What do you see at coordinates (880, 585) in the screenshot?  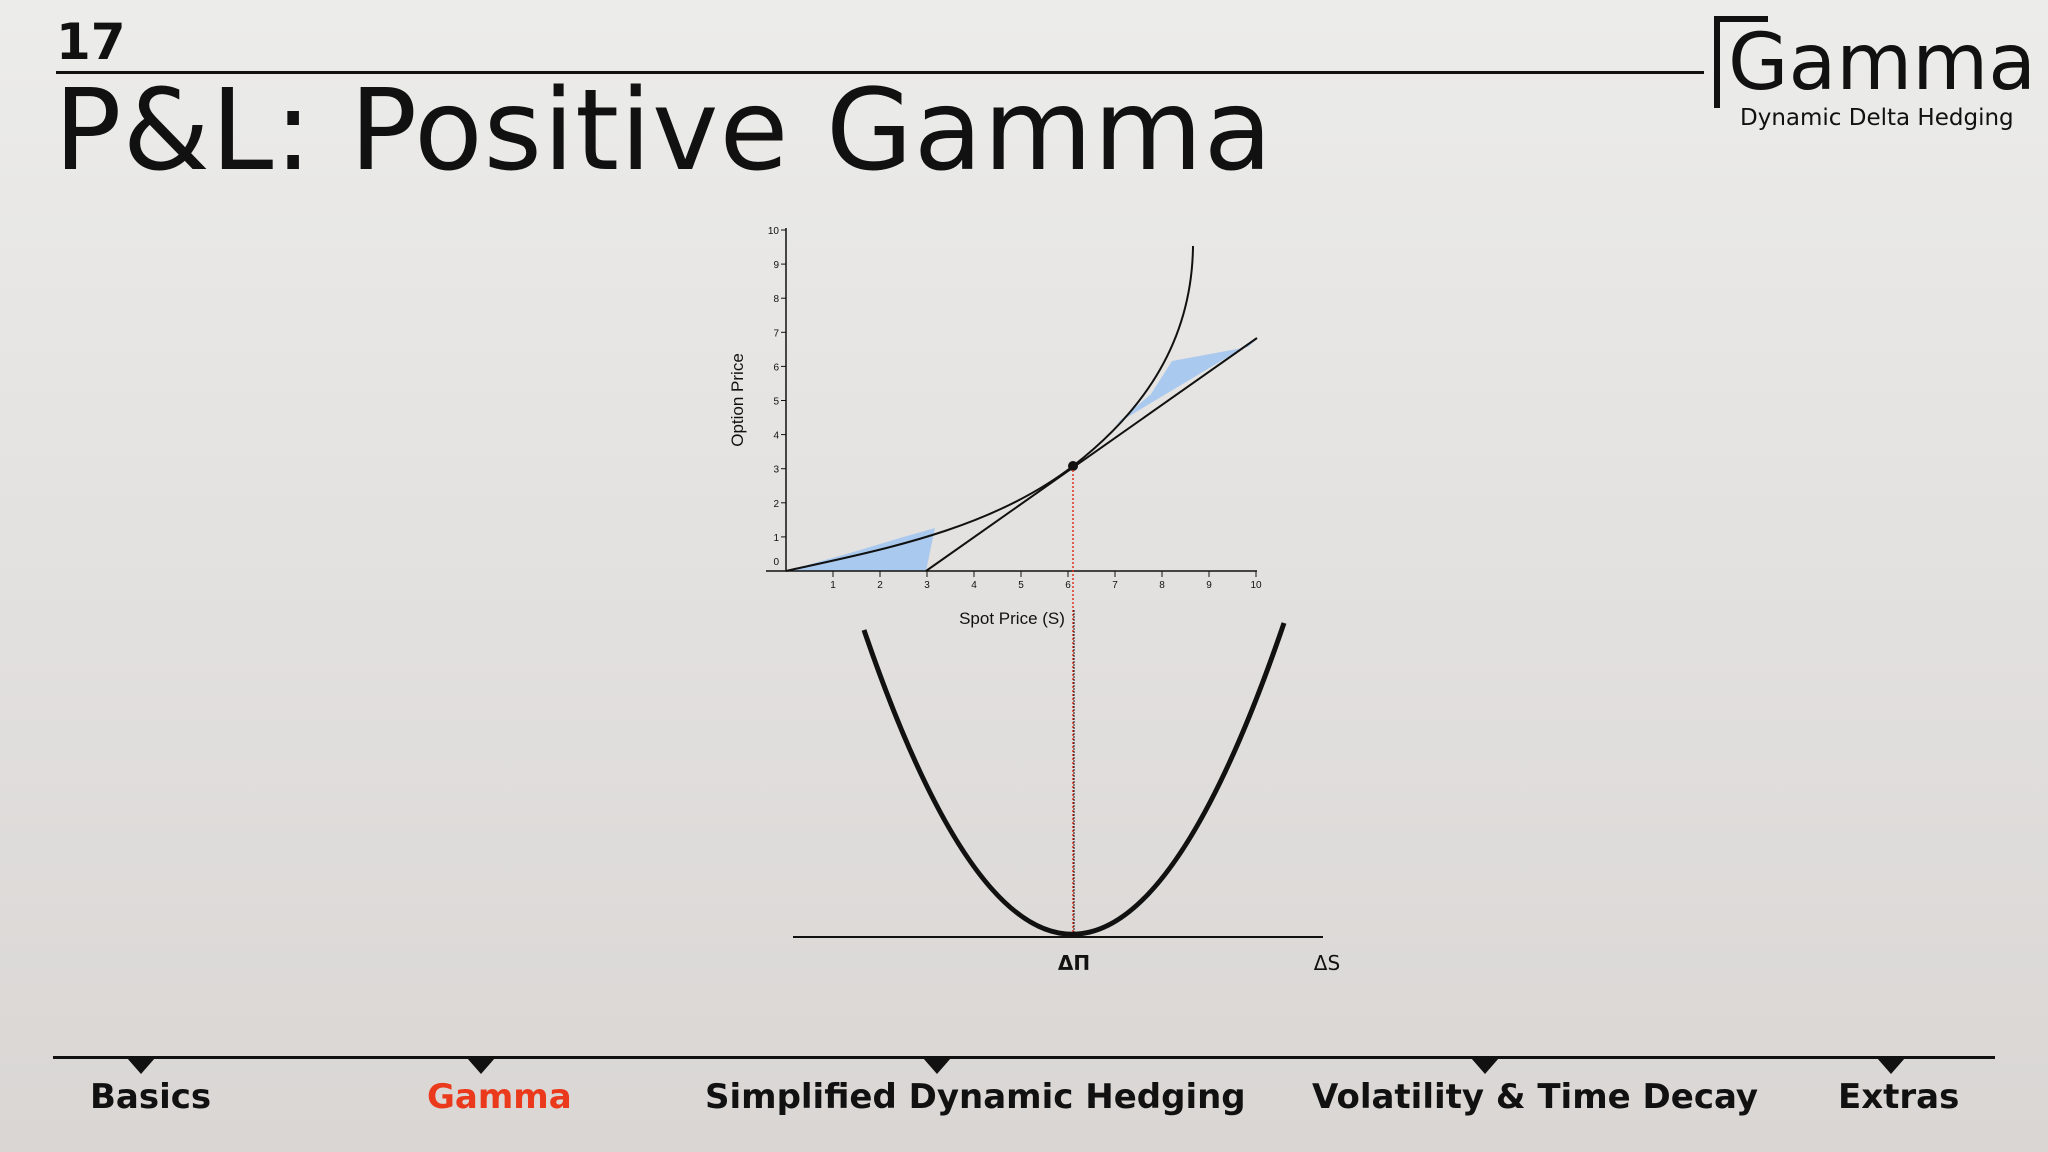 I see `x-tick-label: 2` at bounding box center [880, 585].